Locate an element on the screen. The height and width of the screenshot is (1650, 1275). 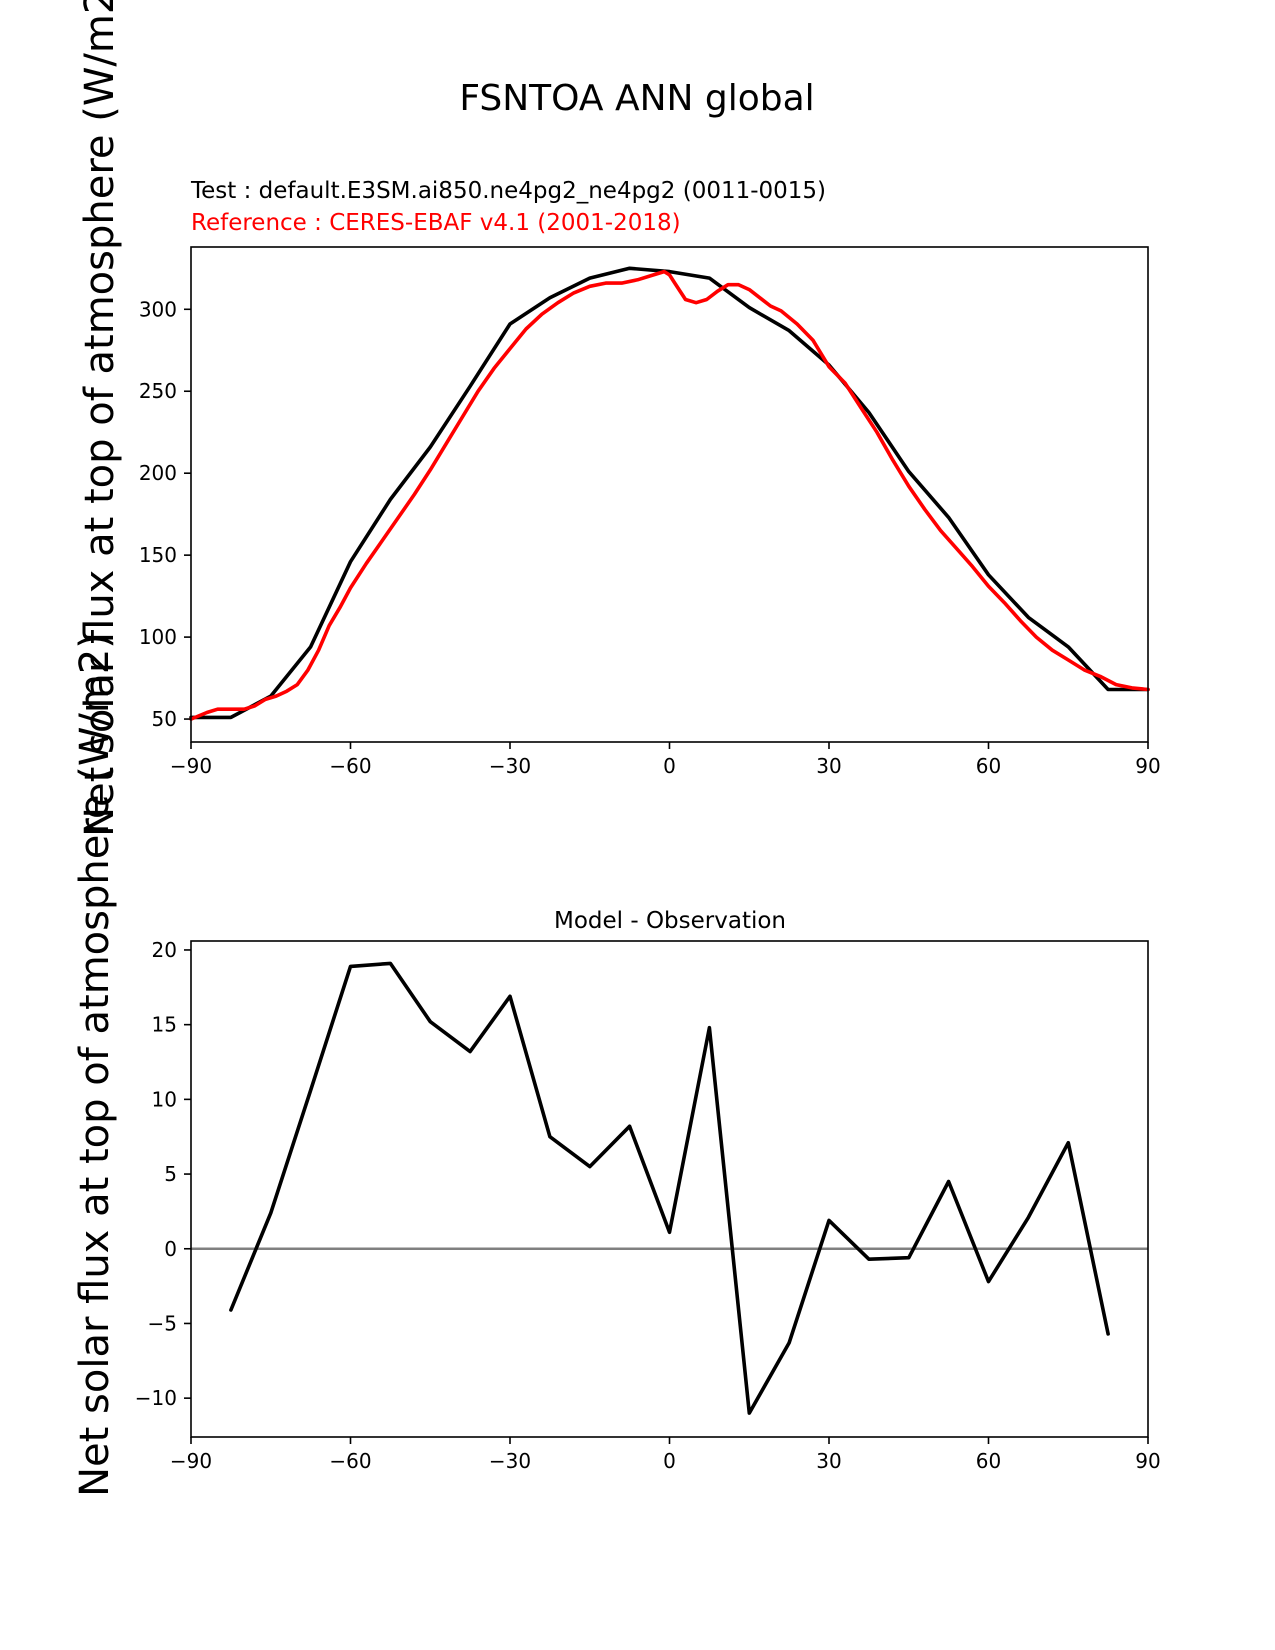
top-y-tick-label: 200 is located at coordinates (158, 473).